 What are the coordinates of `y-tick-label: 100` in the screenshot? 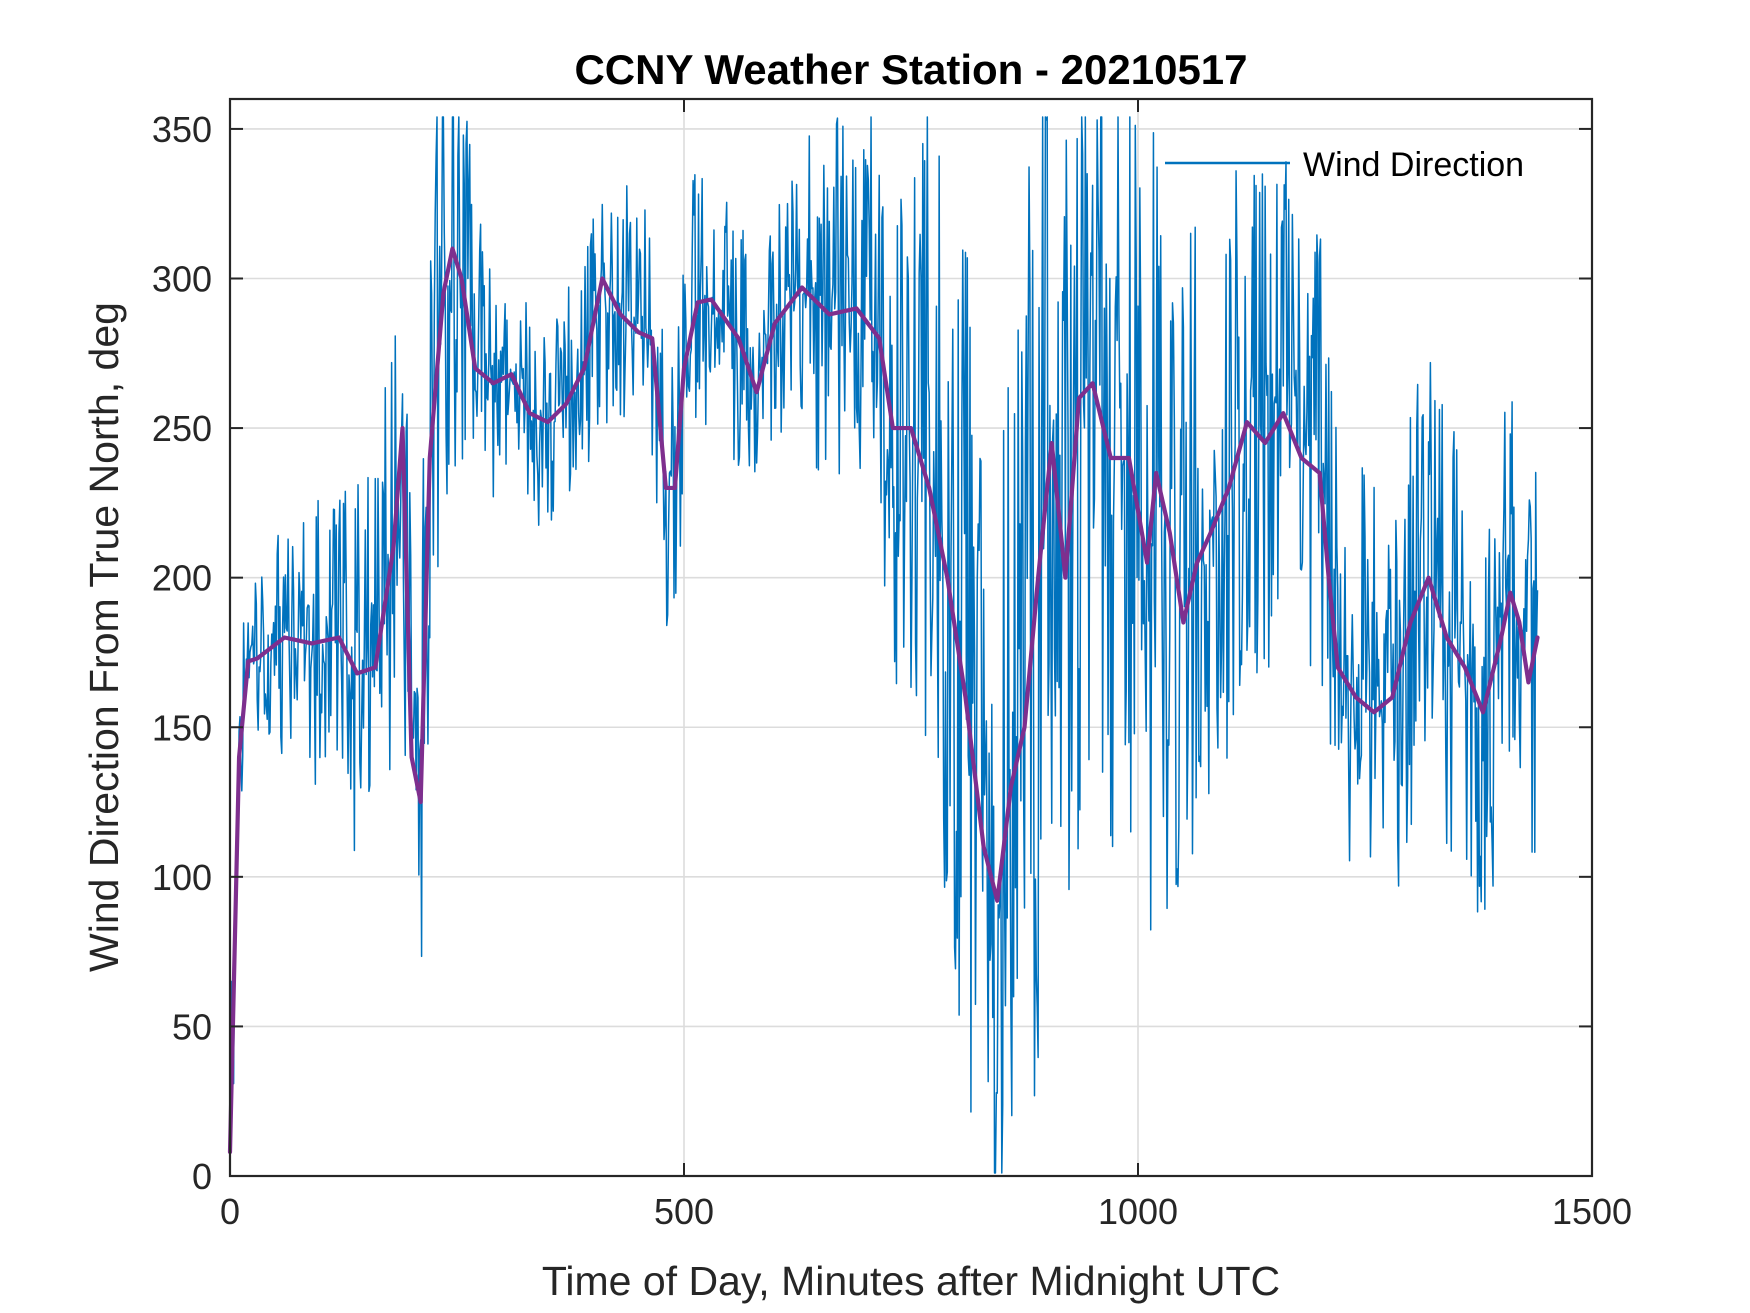 It's located at (182, 877).